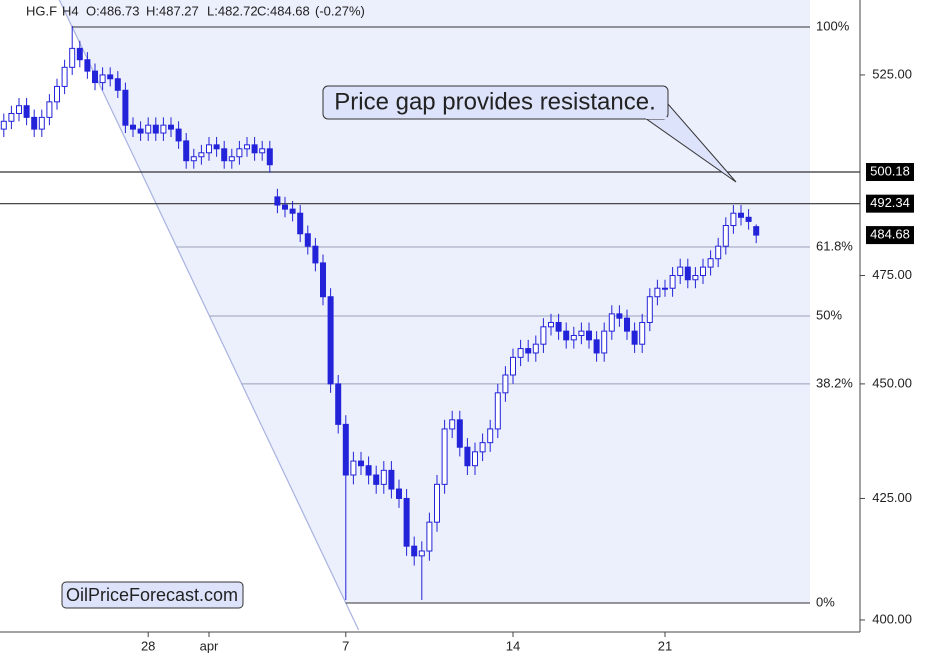 The width and height of the screenshot is (945, 660). I want to click on header-text: L:482.72, so click(232, 10).